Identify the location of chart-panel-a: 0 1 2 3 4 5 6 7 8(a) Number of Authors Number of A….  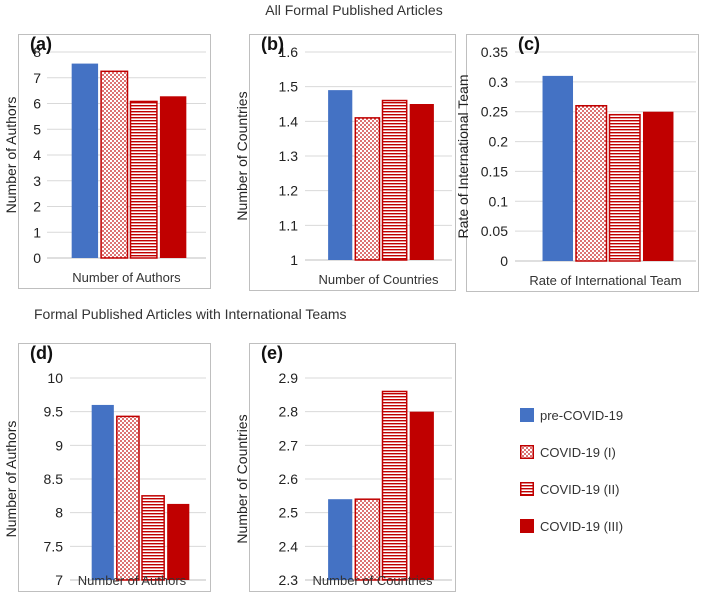
(107, 161).